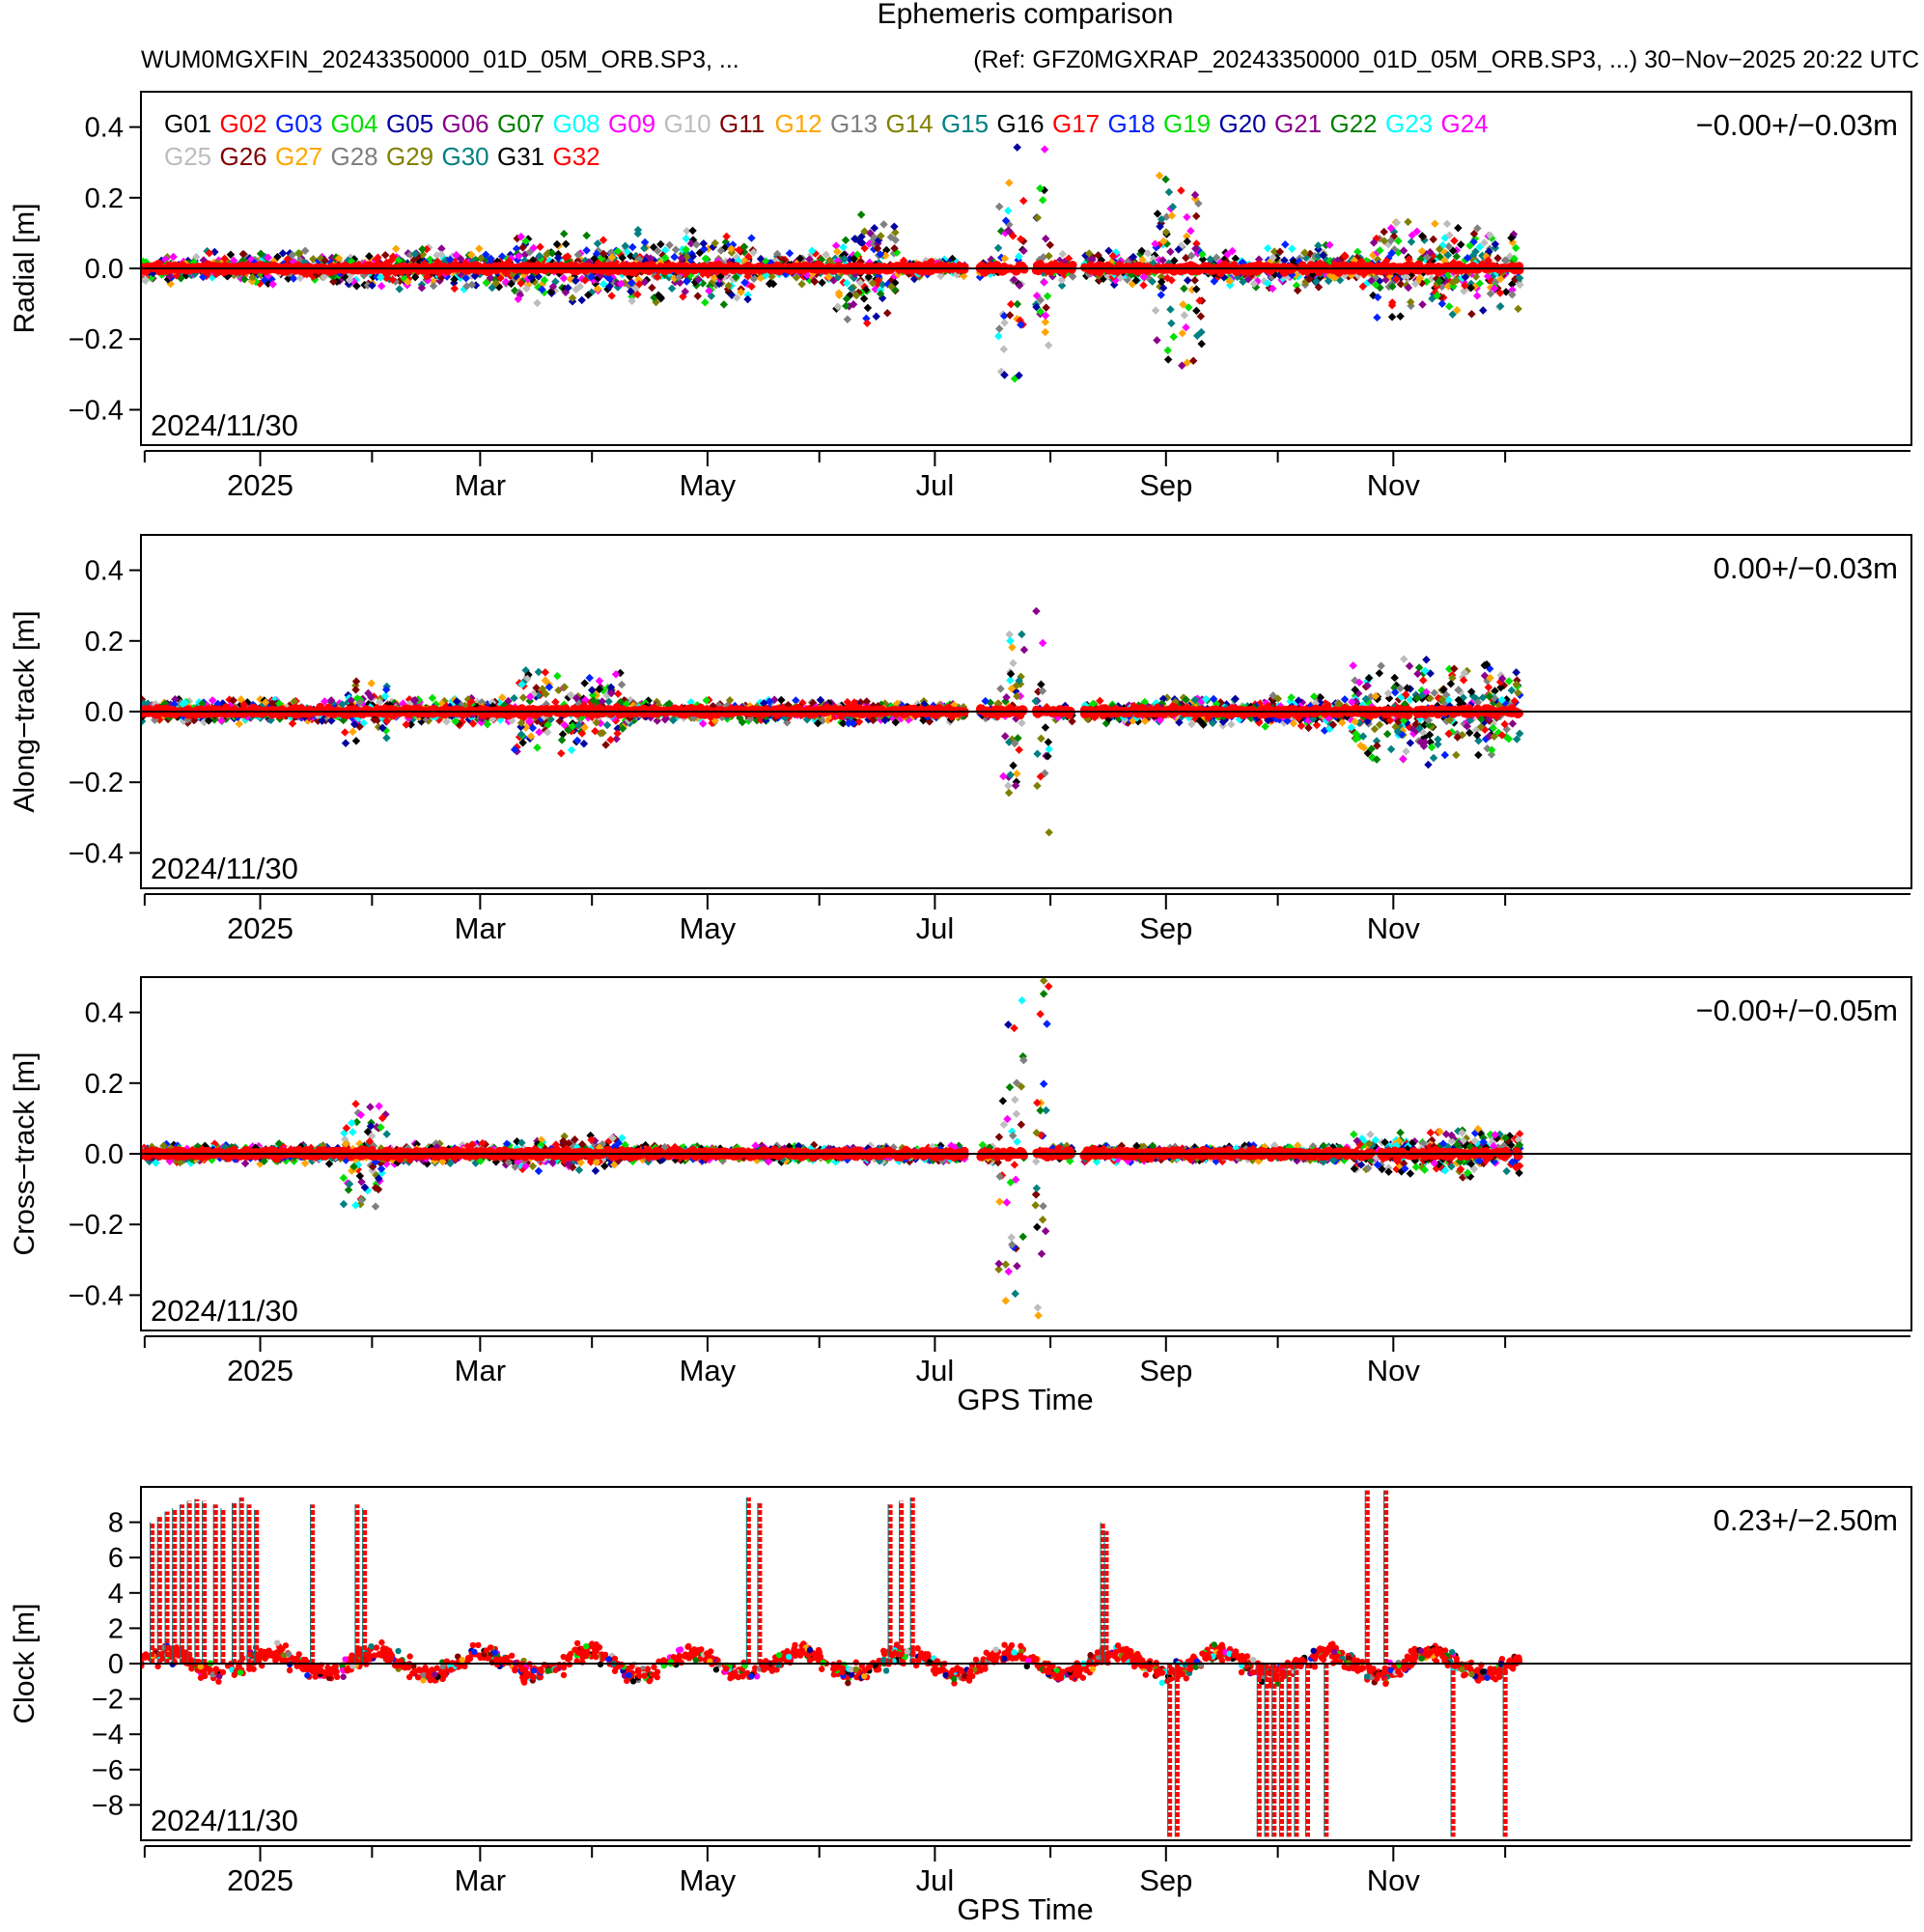  Describe the element at coordinates (96, 340) in the screenshot. I see `y-tick-label: −0.2` at that location.